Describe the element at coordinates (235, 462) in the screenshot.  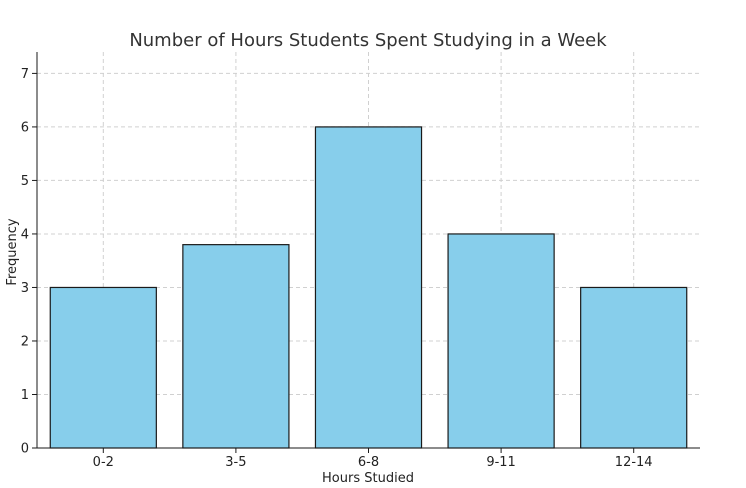
I see `x-tick-label: 3-5` at that location.